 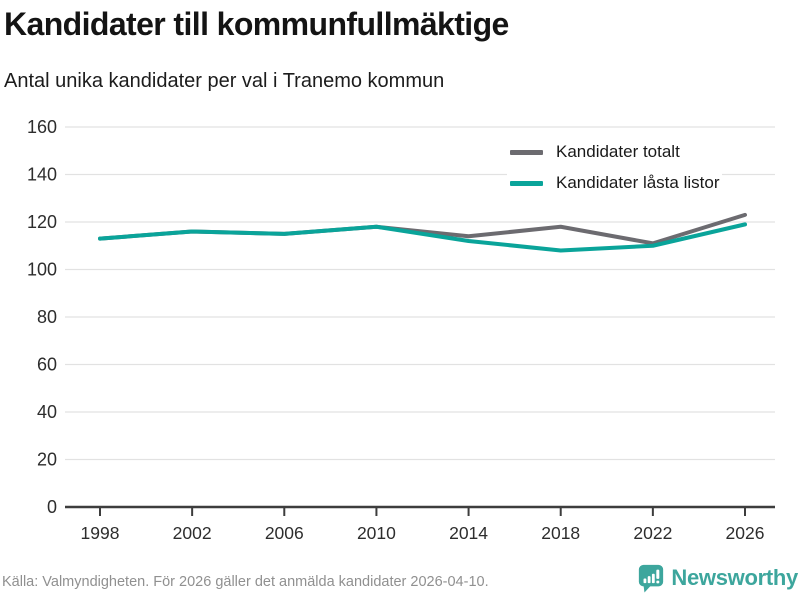 I want to click on legend-item-lasta-listor: Kandidater låsta listor, so click(x=614, y=183).